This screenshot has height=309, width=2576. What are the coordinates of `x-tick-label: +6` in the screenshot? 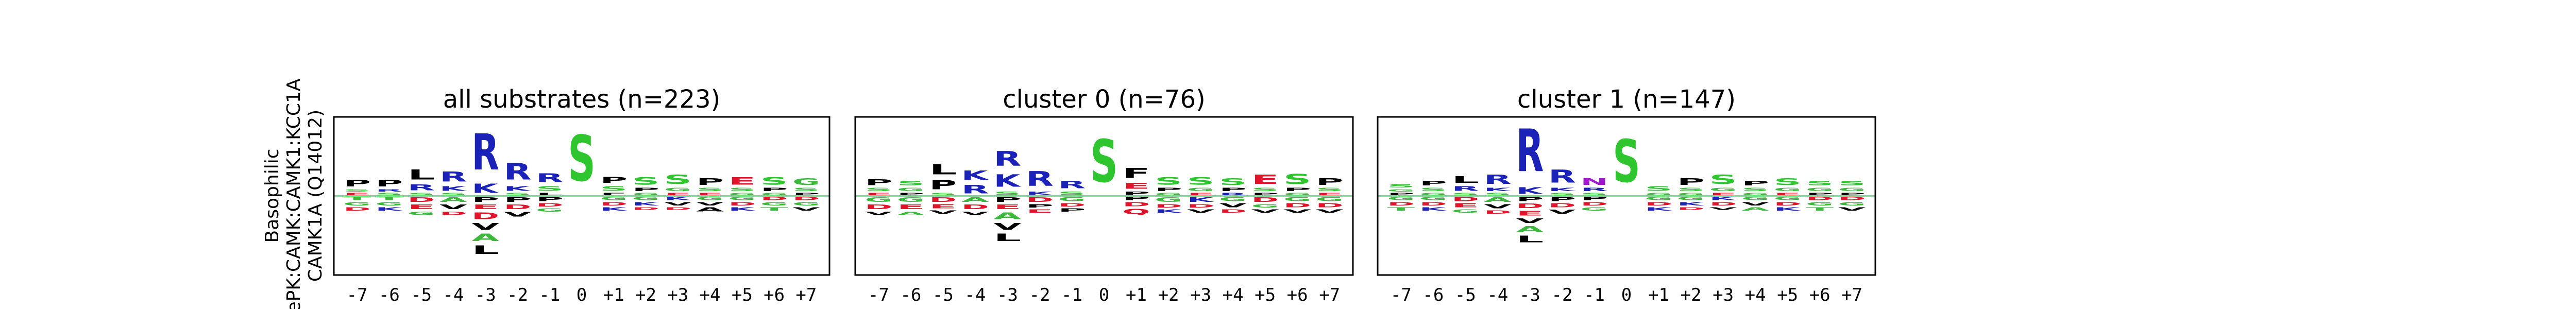 It's located at (774, 295).